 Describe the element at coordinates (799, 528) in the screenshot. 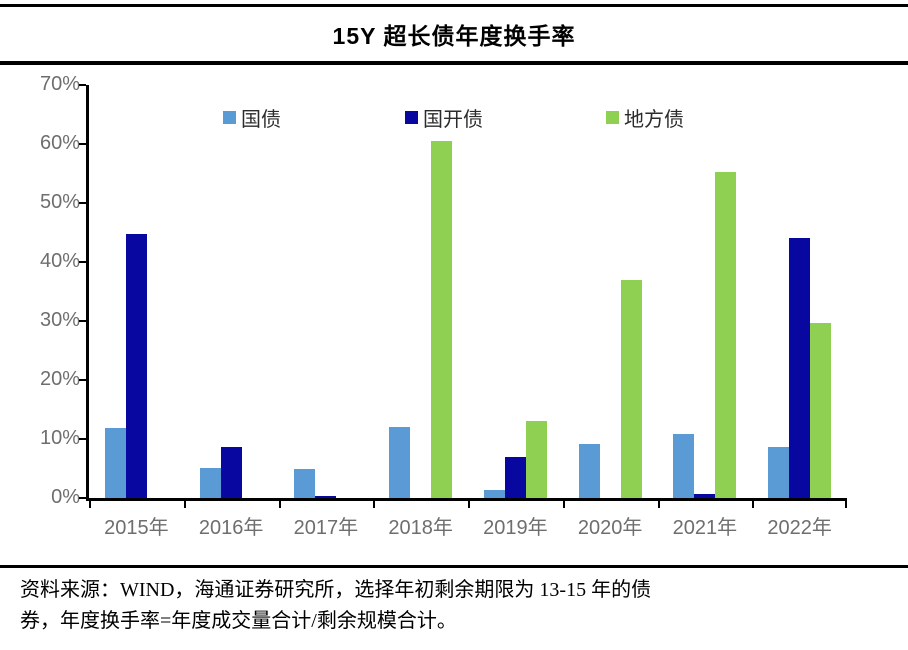

I see `x-tick-label: 2022年` at that location.